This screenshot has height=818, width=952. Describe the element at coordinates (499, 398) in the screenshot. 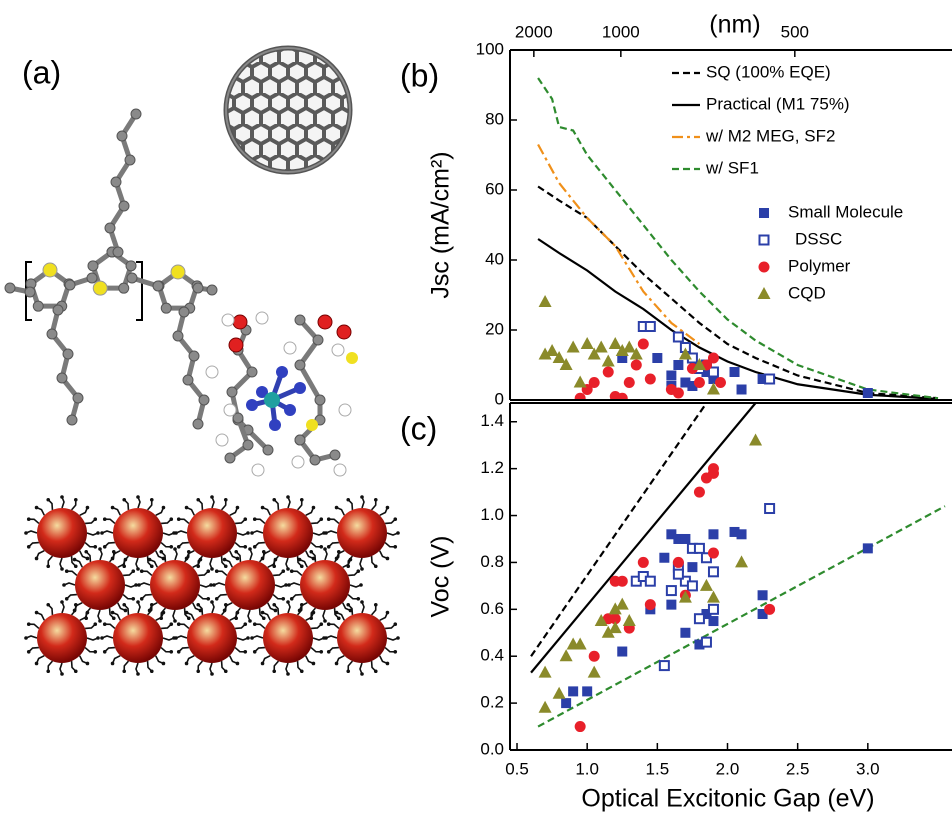

I see `y-tick-label: 0` at that location.